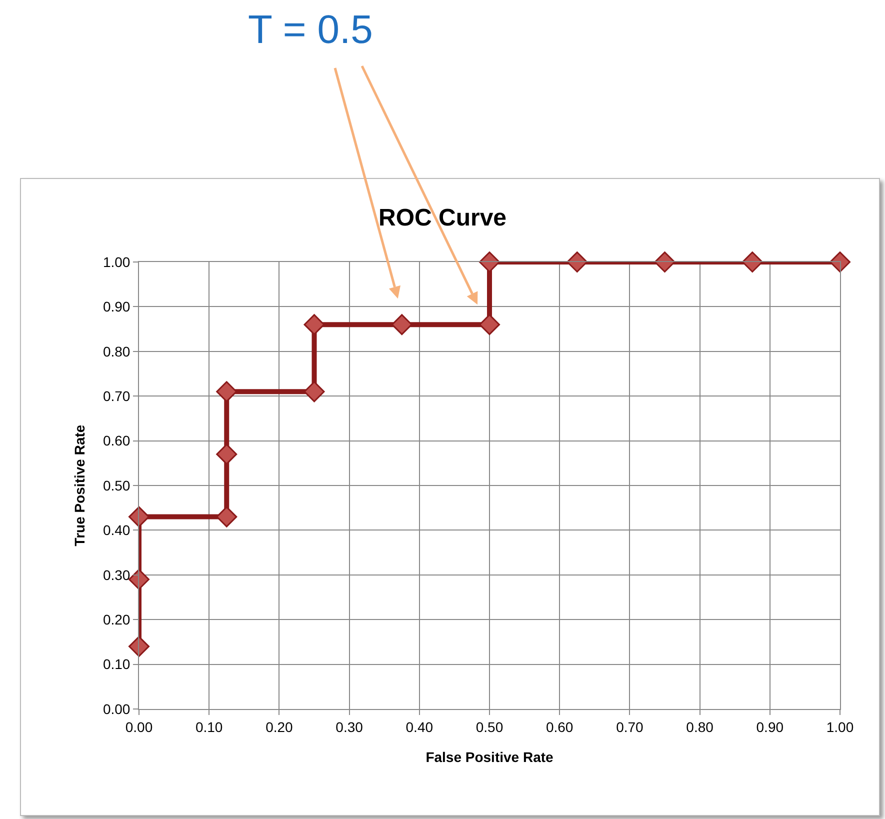 The height and width of the screenshot is (819, 885). Describe the element at coordinates (310, 30) in the screenshot. I see `text: T = 0.5` at that location.